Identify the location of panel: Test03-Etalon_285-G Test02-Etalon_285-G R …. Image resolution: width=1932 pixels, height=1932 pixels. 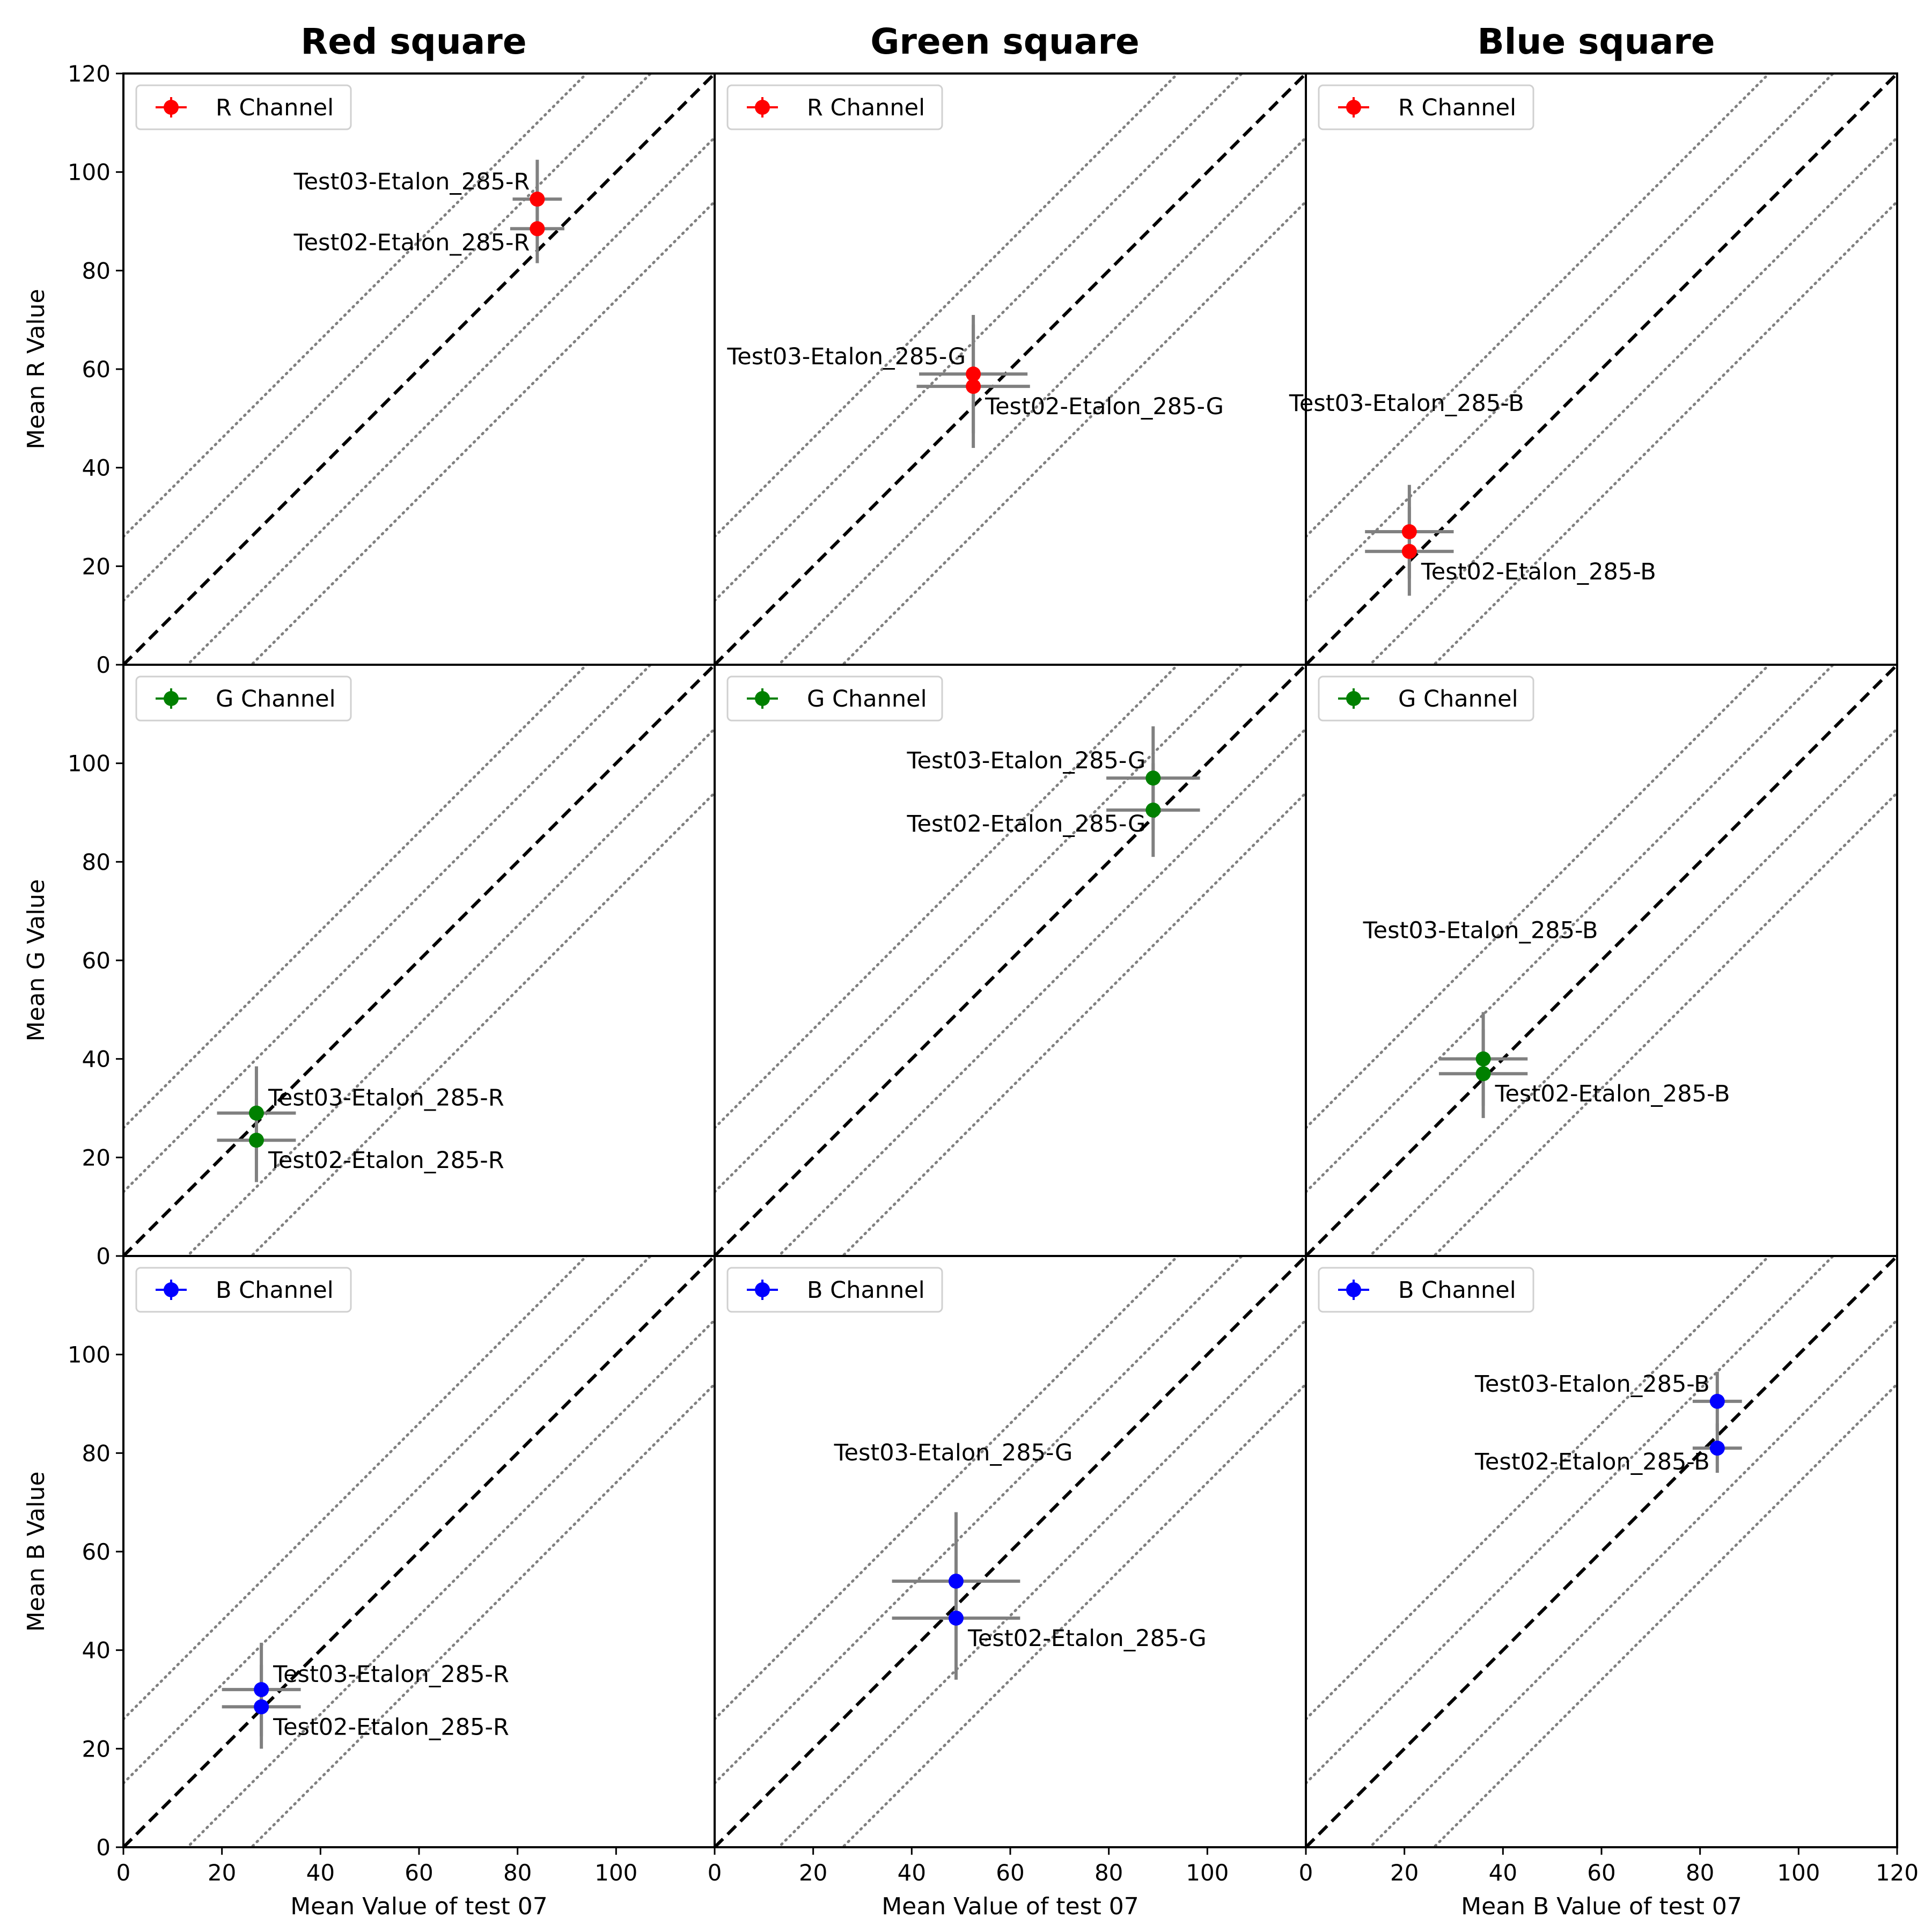
(1010, 369).